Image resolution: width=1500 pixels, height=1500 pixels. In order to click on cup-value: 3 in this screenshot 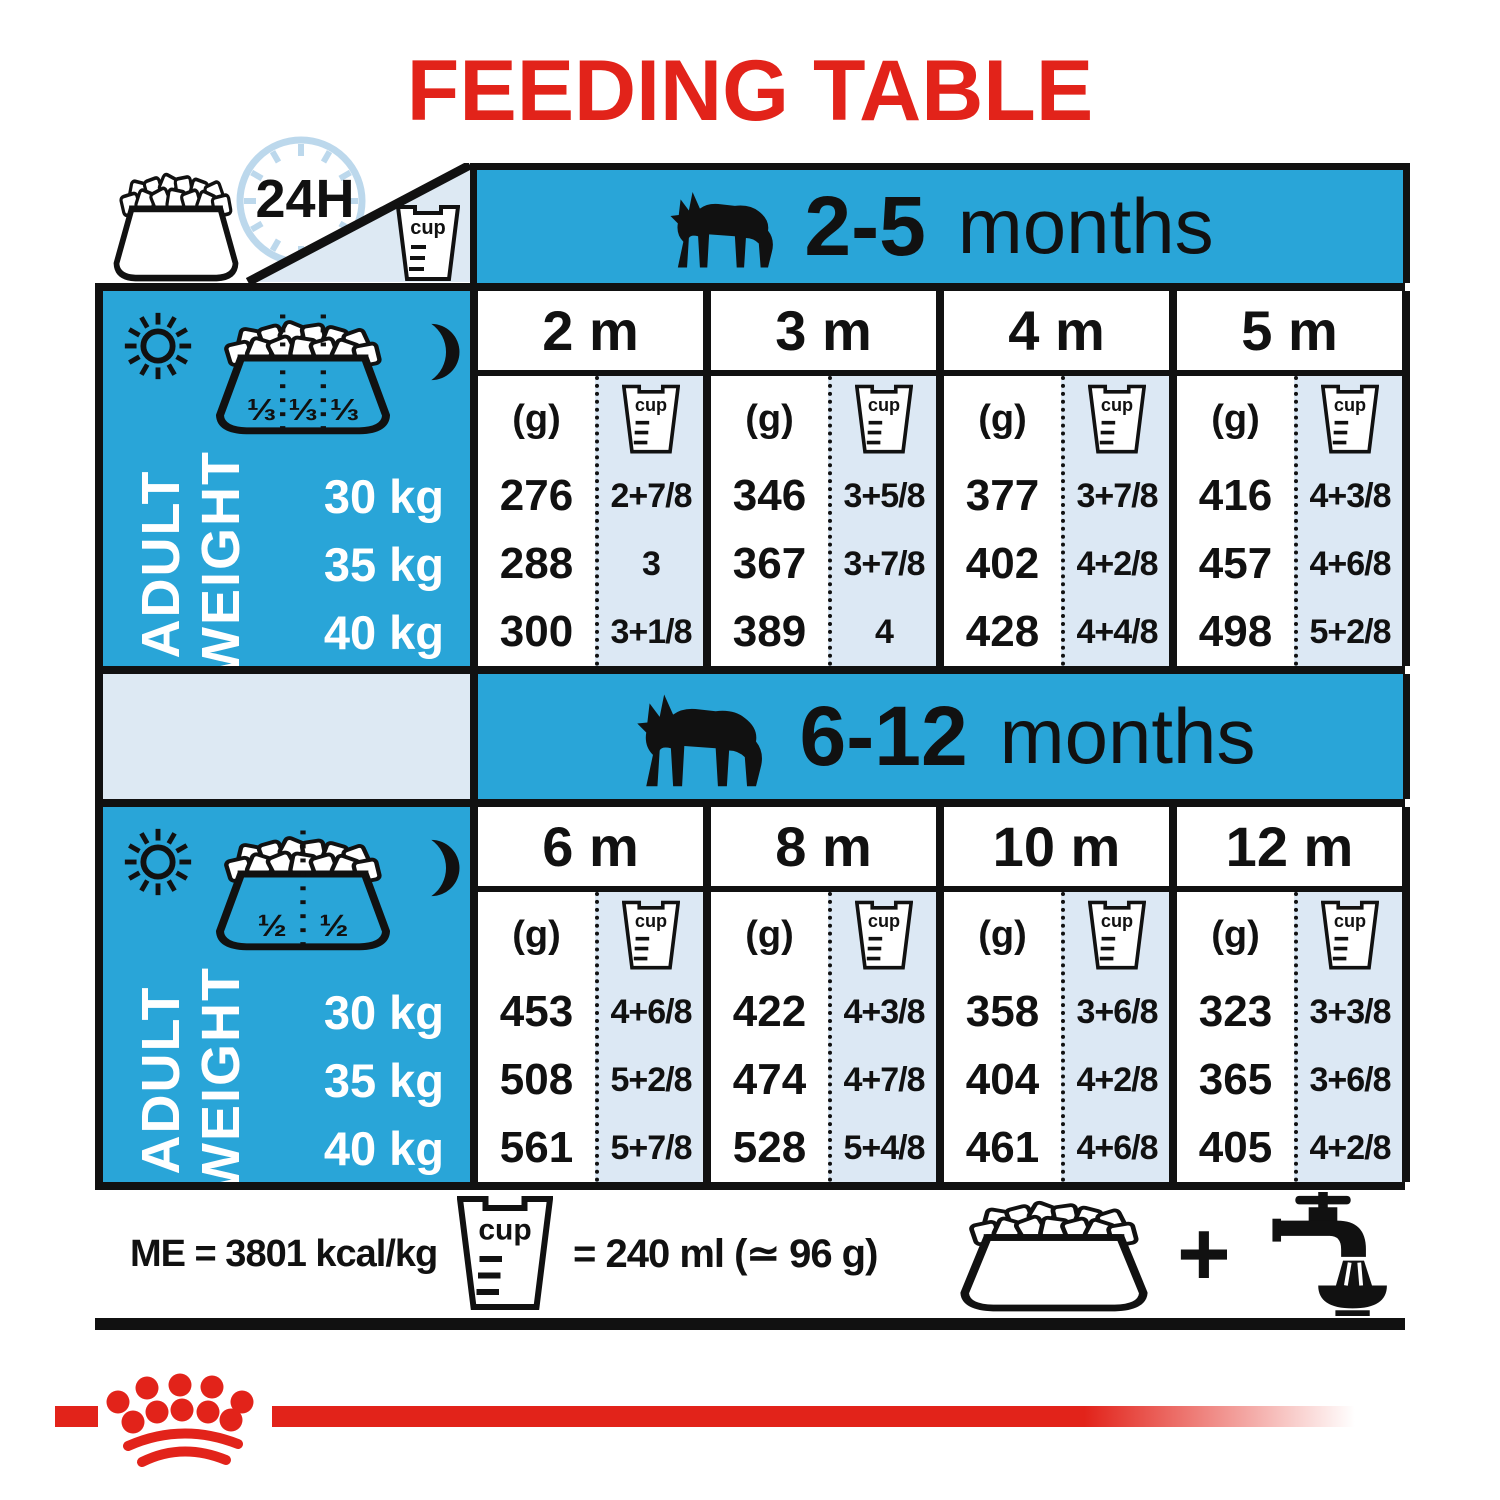, I will do `click(651, 563)`.